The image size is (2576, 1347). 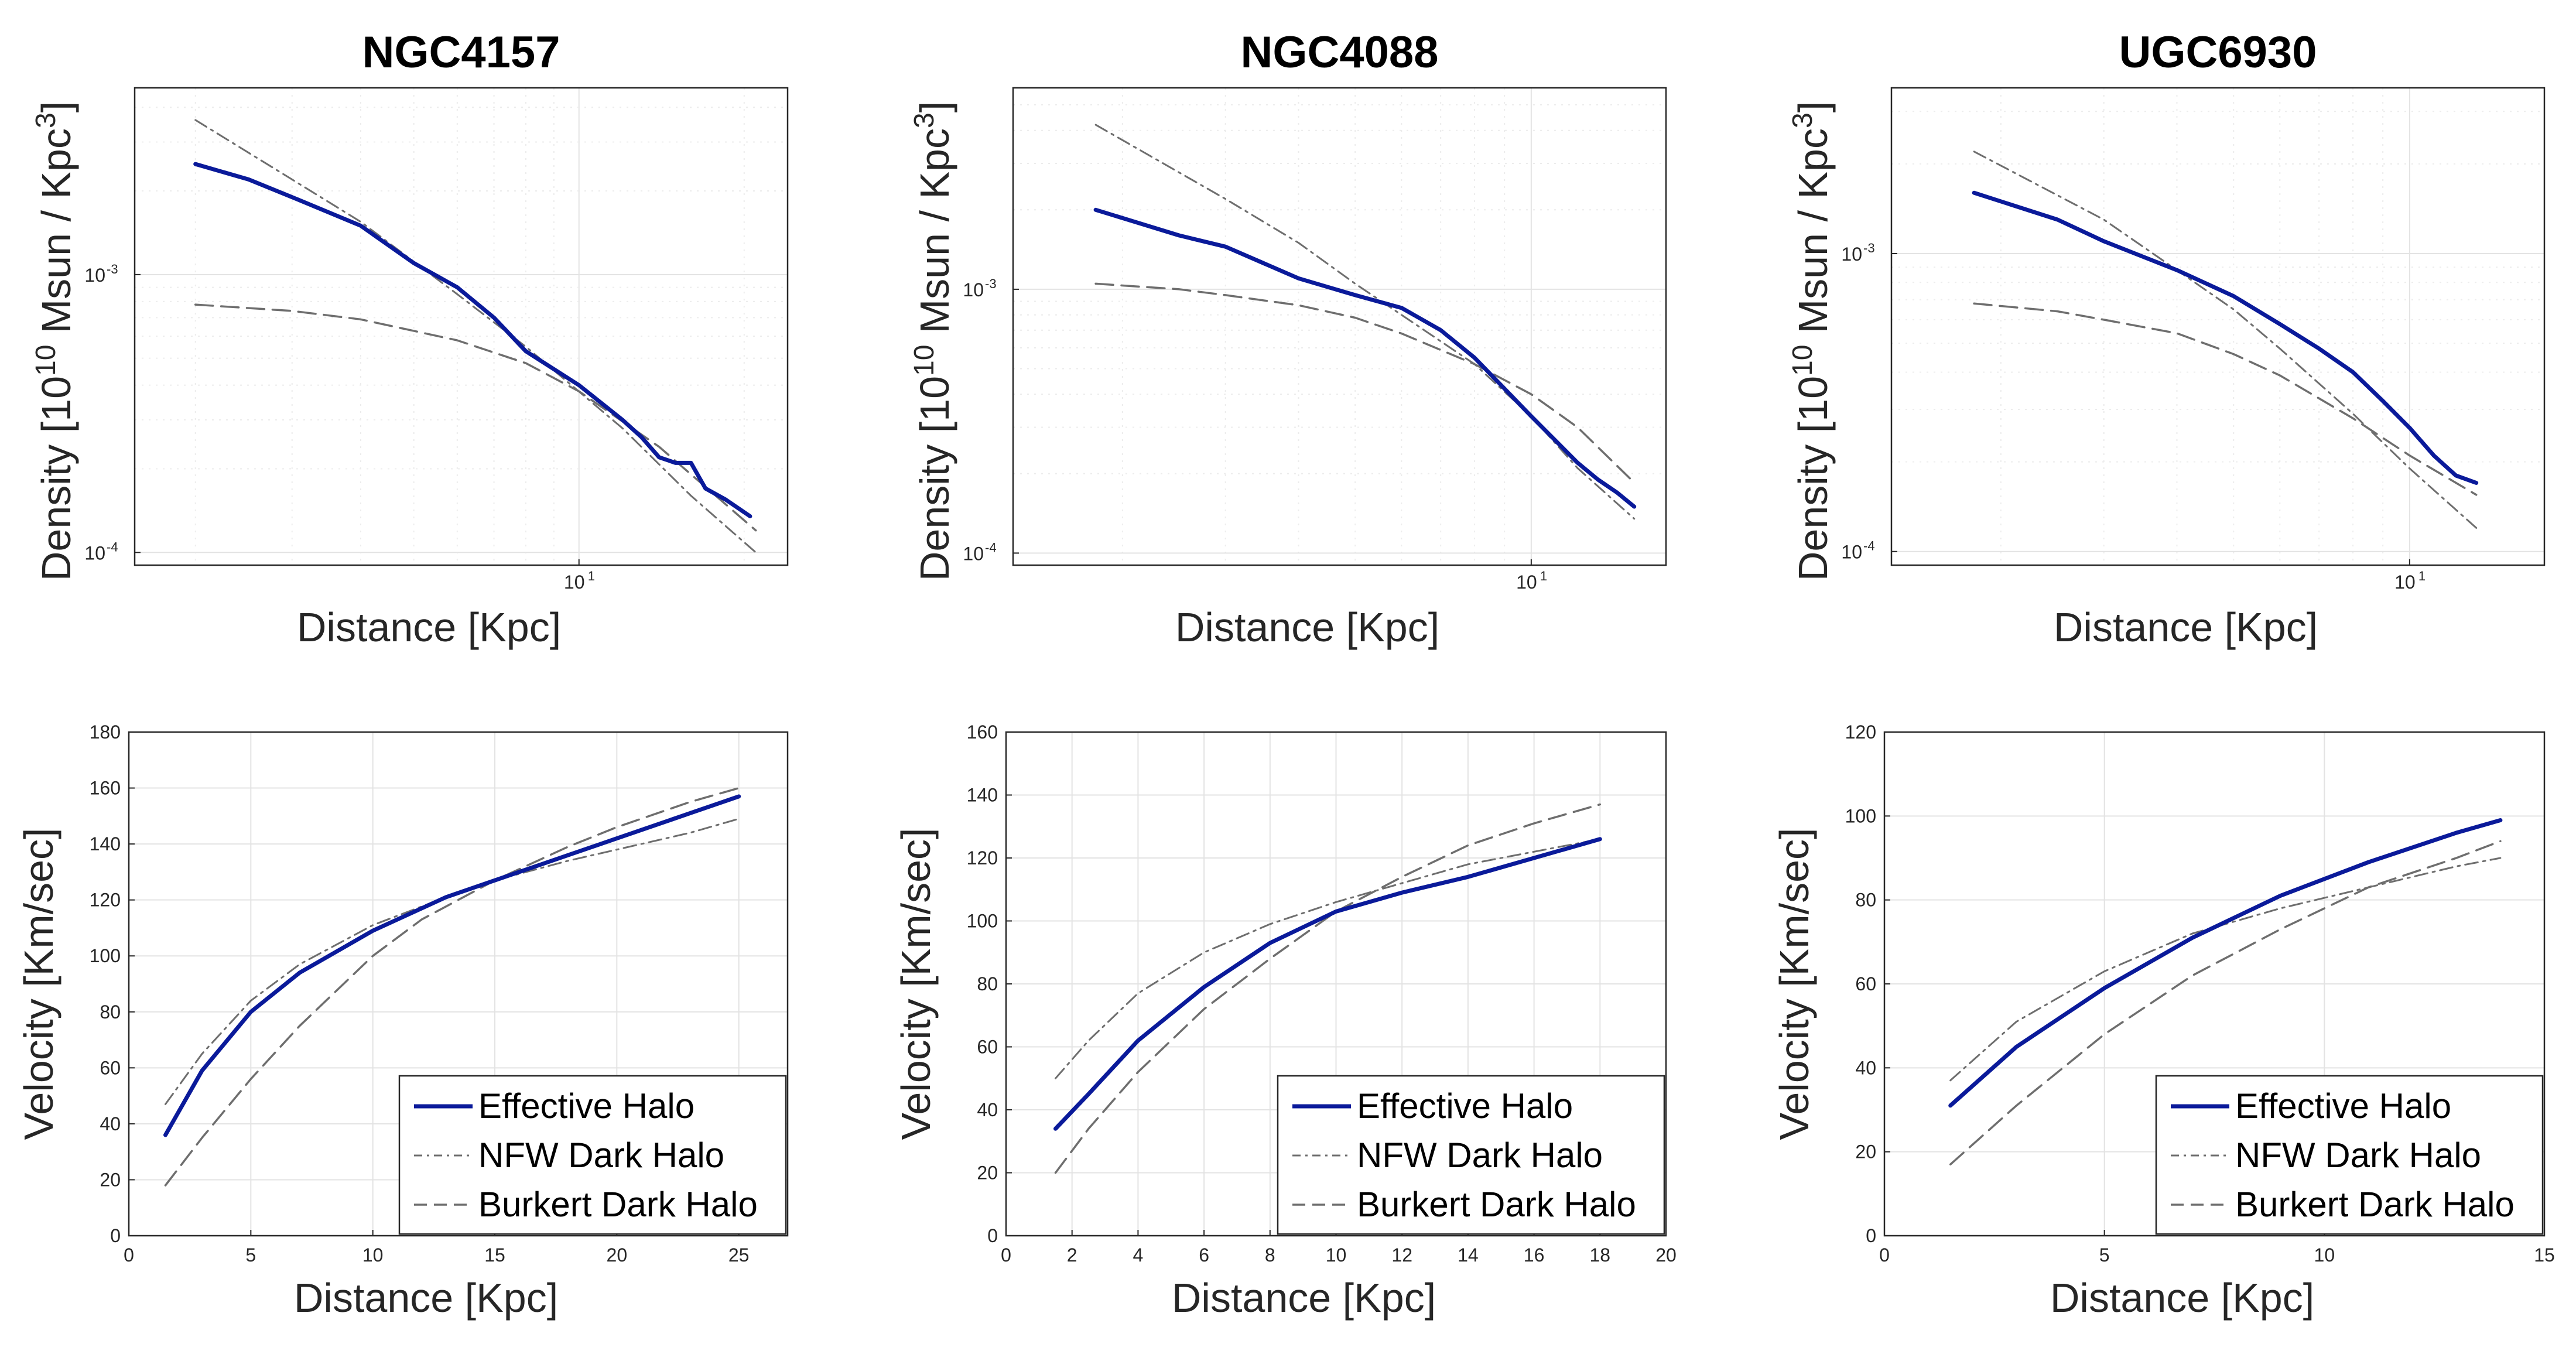 What do you see at coordinates (991, 547) in the screenshot?
I see `y-tick-exponent: -4` at bounding box center [991, 547].